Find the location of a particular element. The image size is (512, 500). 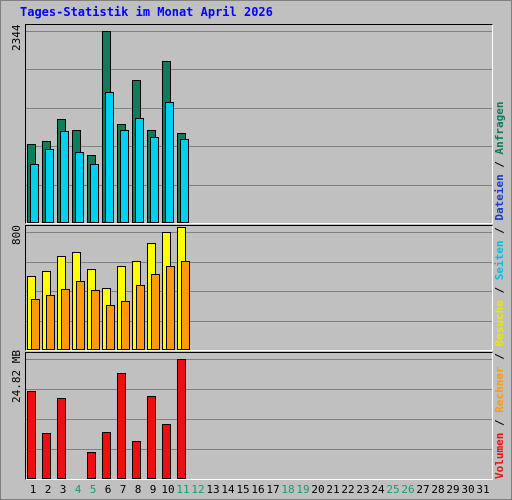

x-tick-label-day-26: 26 is located at coordinates (408, 489).